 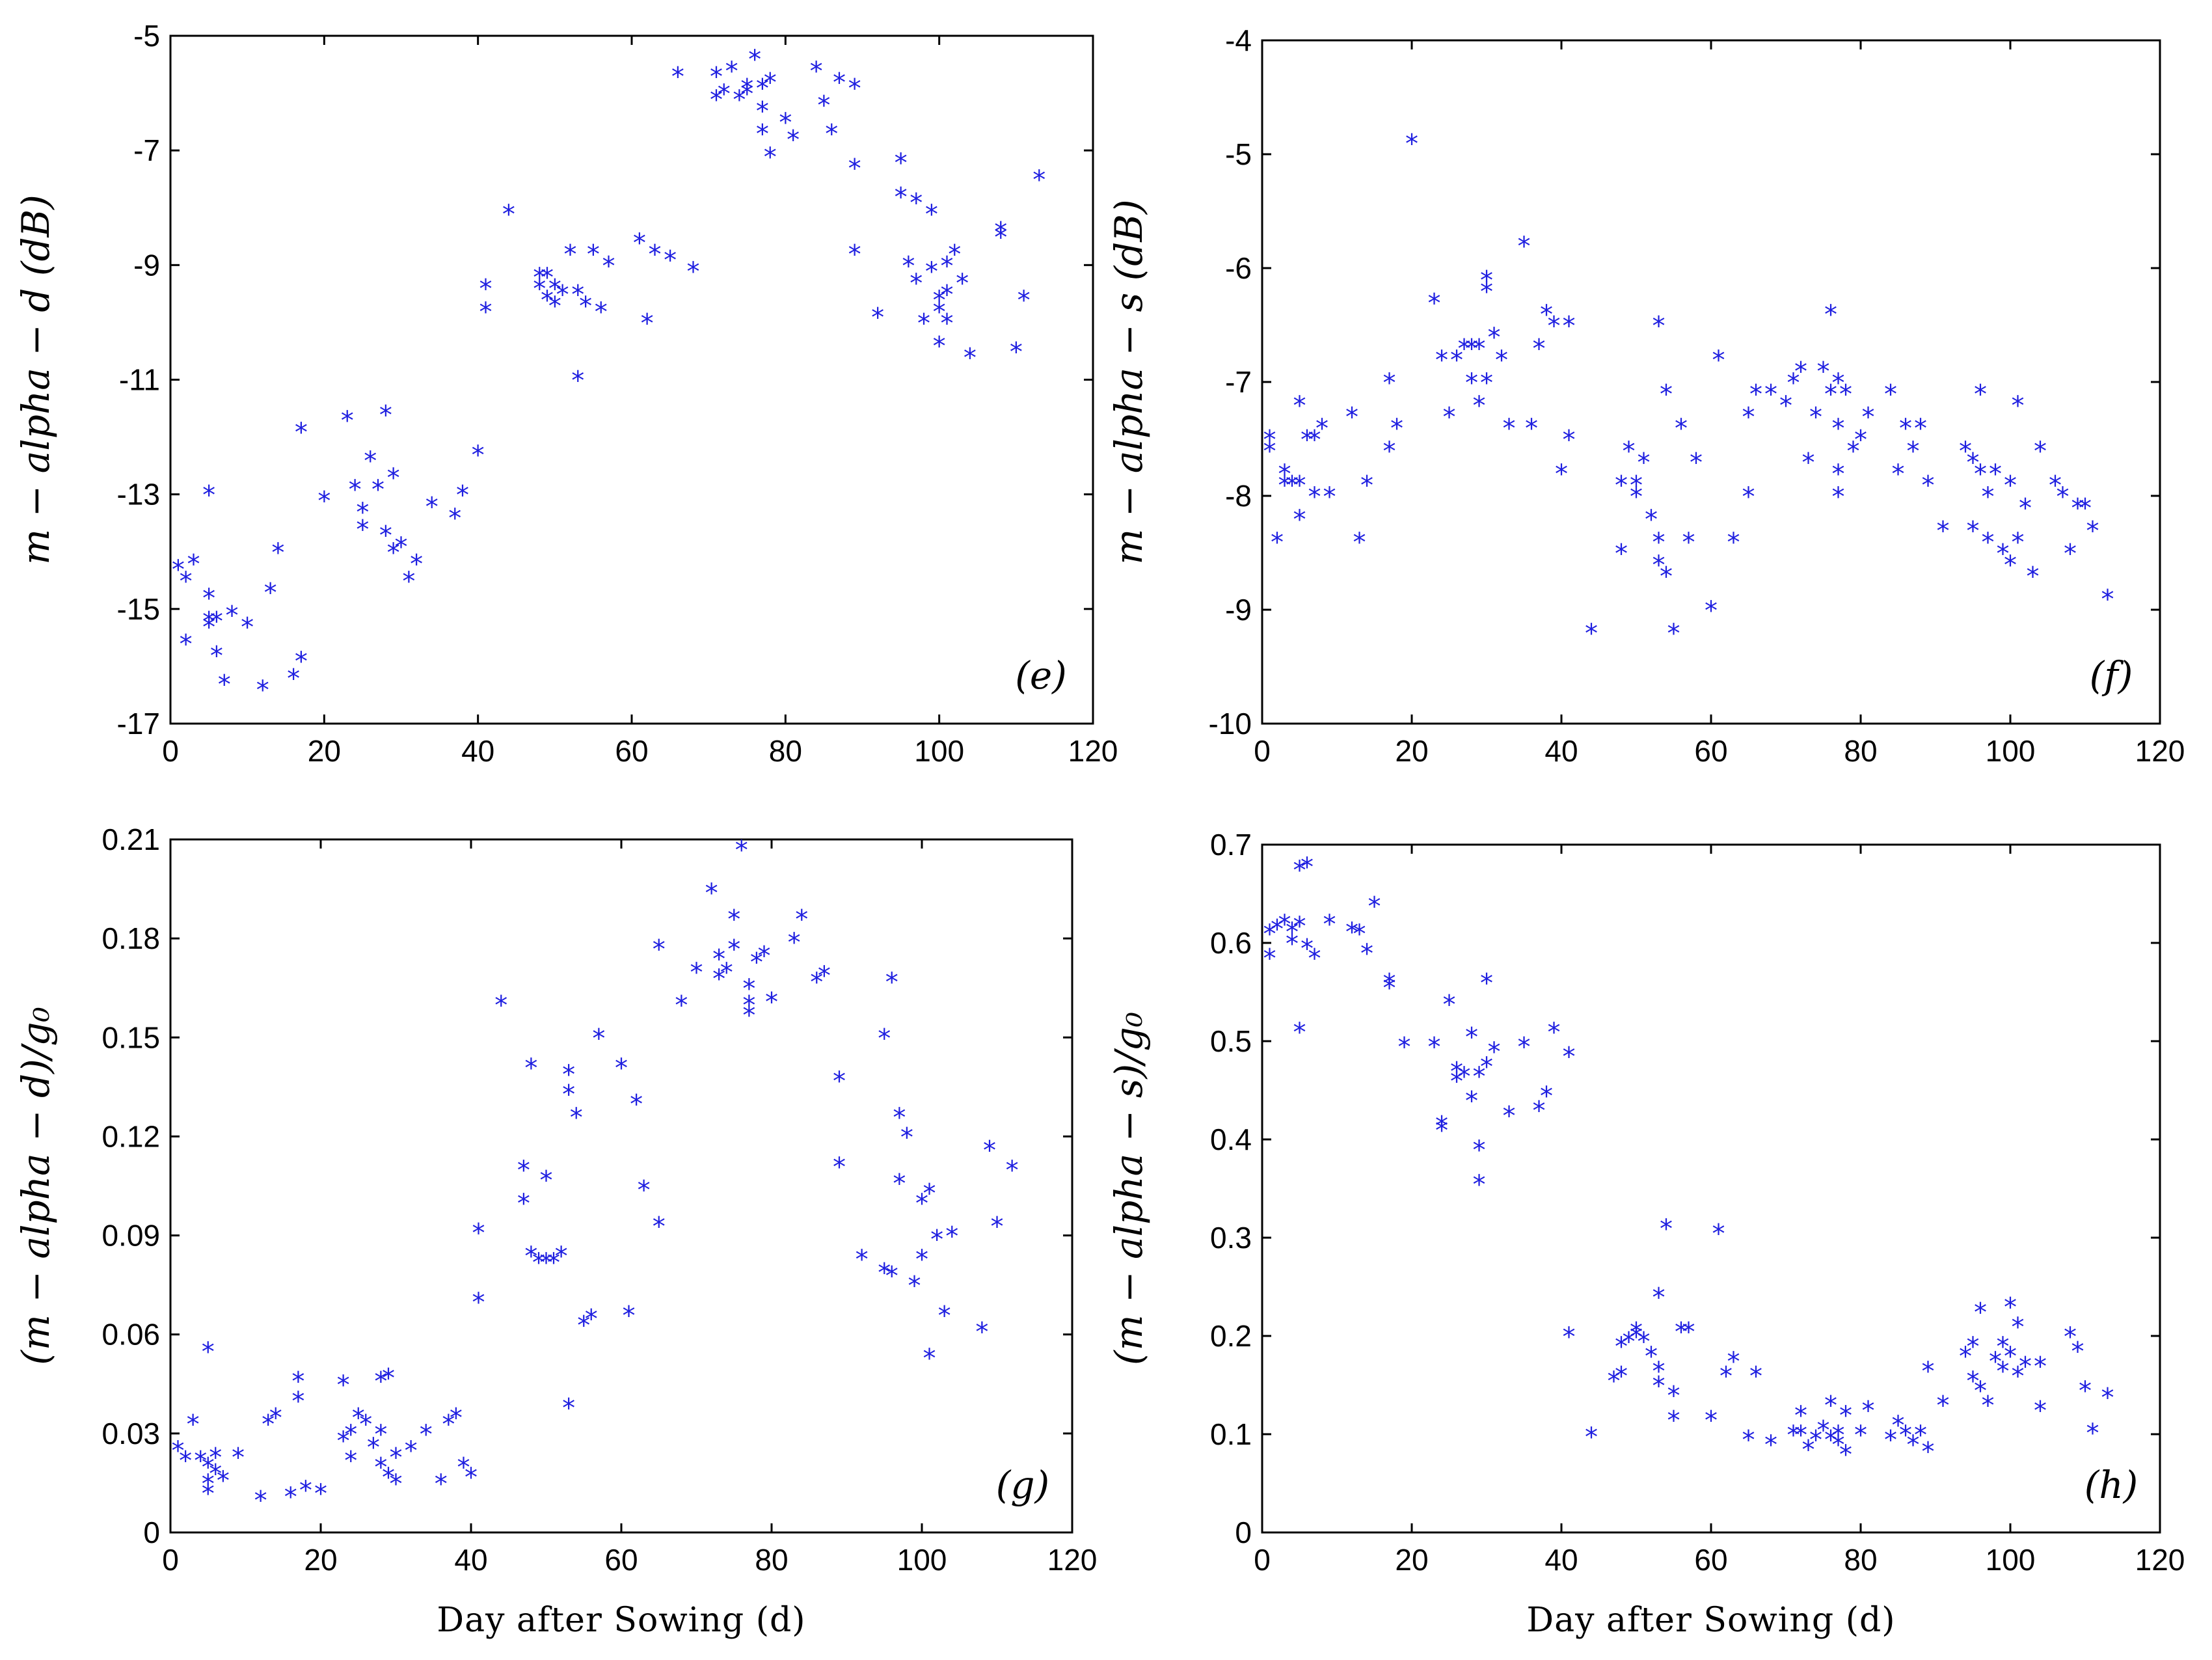 I want to click on y-tick-label: 0.2, so click(x=1231, y=1336).